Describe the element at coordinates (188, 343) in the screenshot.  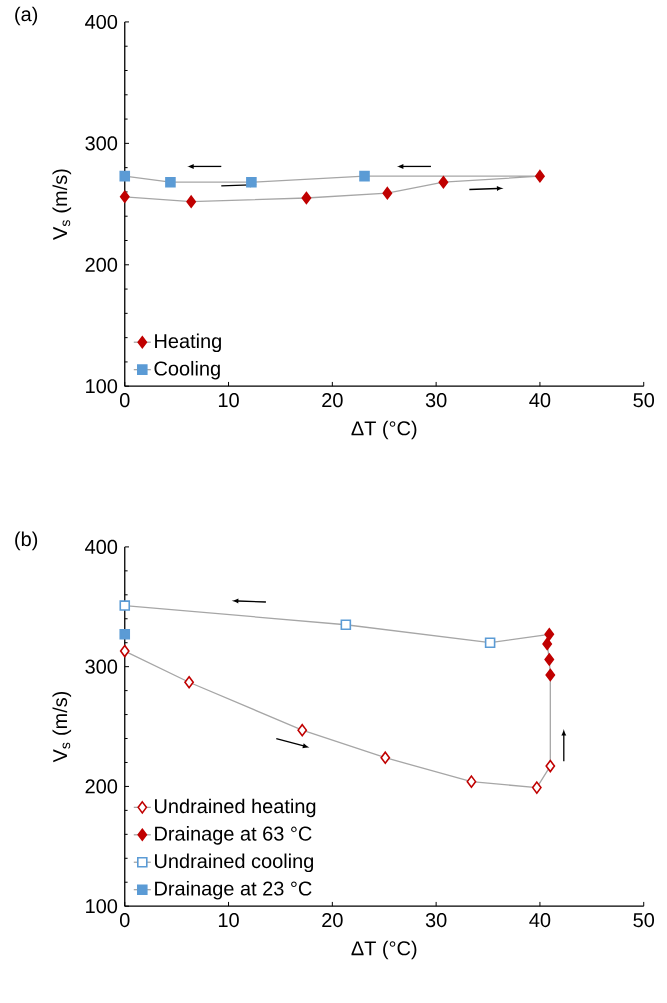
I see `legend-label: Heating` at that location.